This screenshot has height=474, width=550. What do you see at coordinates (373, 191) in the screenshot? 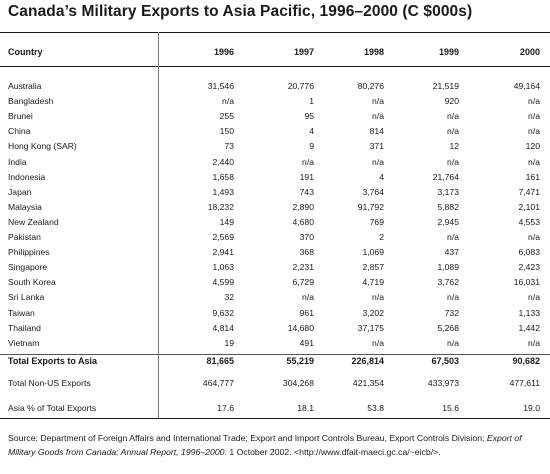
I see `value-cell-1998: 3,764` at bounding box center [373, 191].